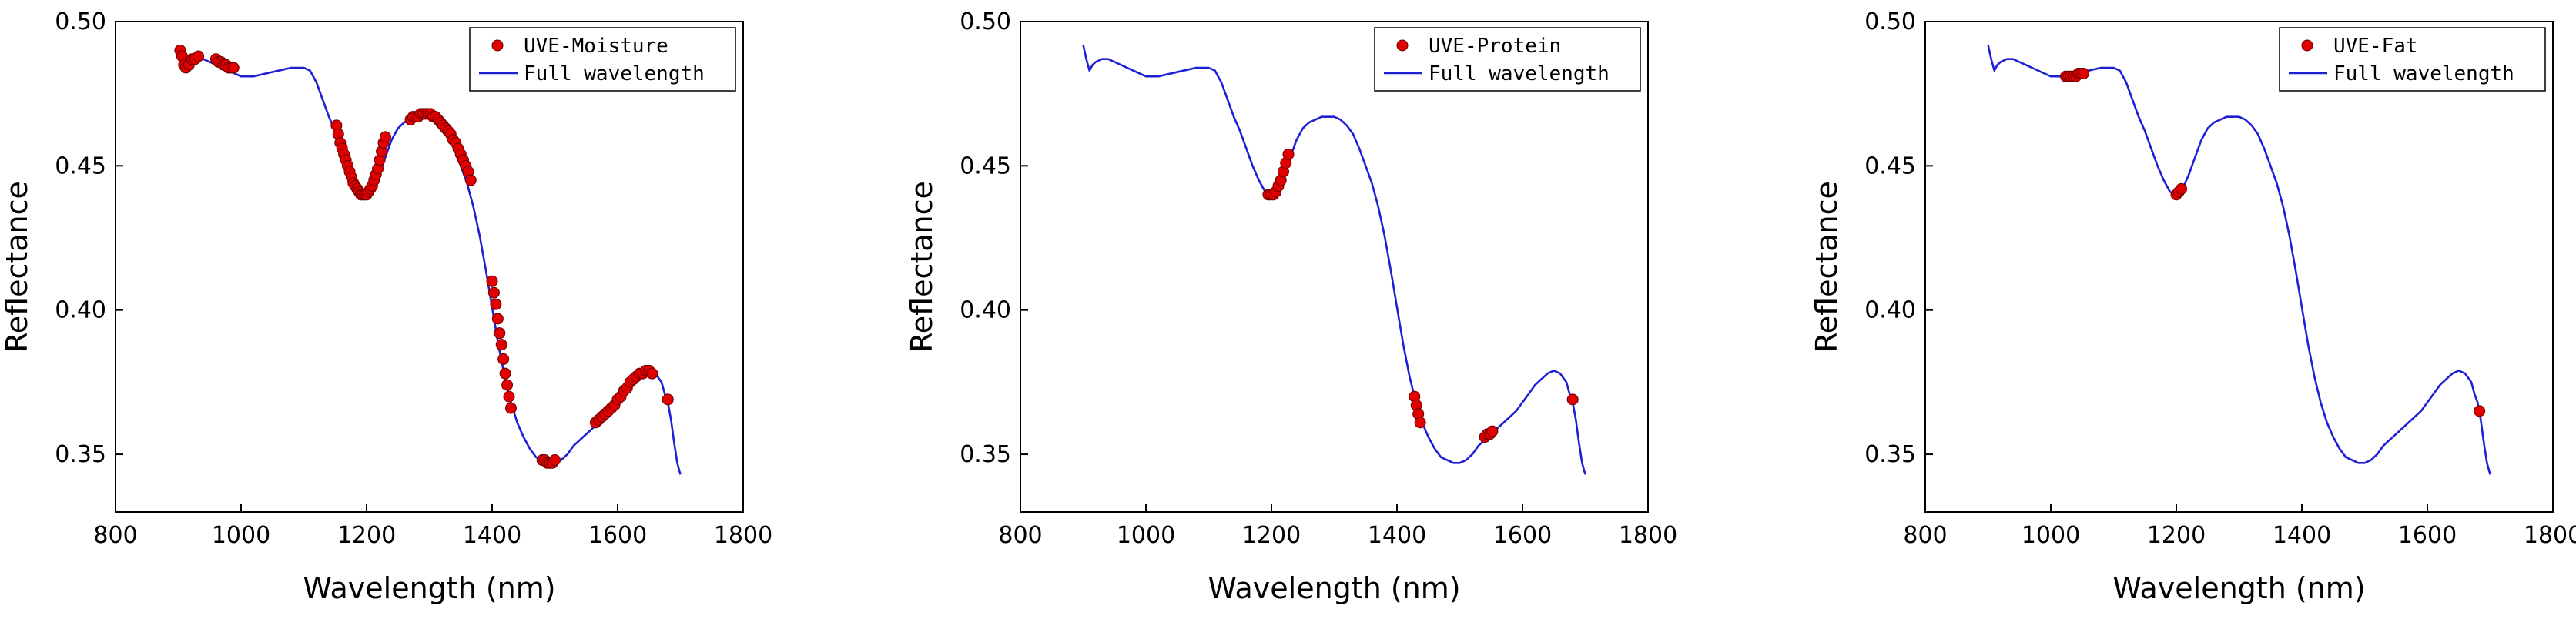 The image size is (2576, 629). Describe the element at coordinates (596, 46) in the screenshot. I see `legend-label-uve: UVE-Moisture` at that location.